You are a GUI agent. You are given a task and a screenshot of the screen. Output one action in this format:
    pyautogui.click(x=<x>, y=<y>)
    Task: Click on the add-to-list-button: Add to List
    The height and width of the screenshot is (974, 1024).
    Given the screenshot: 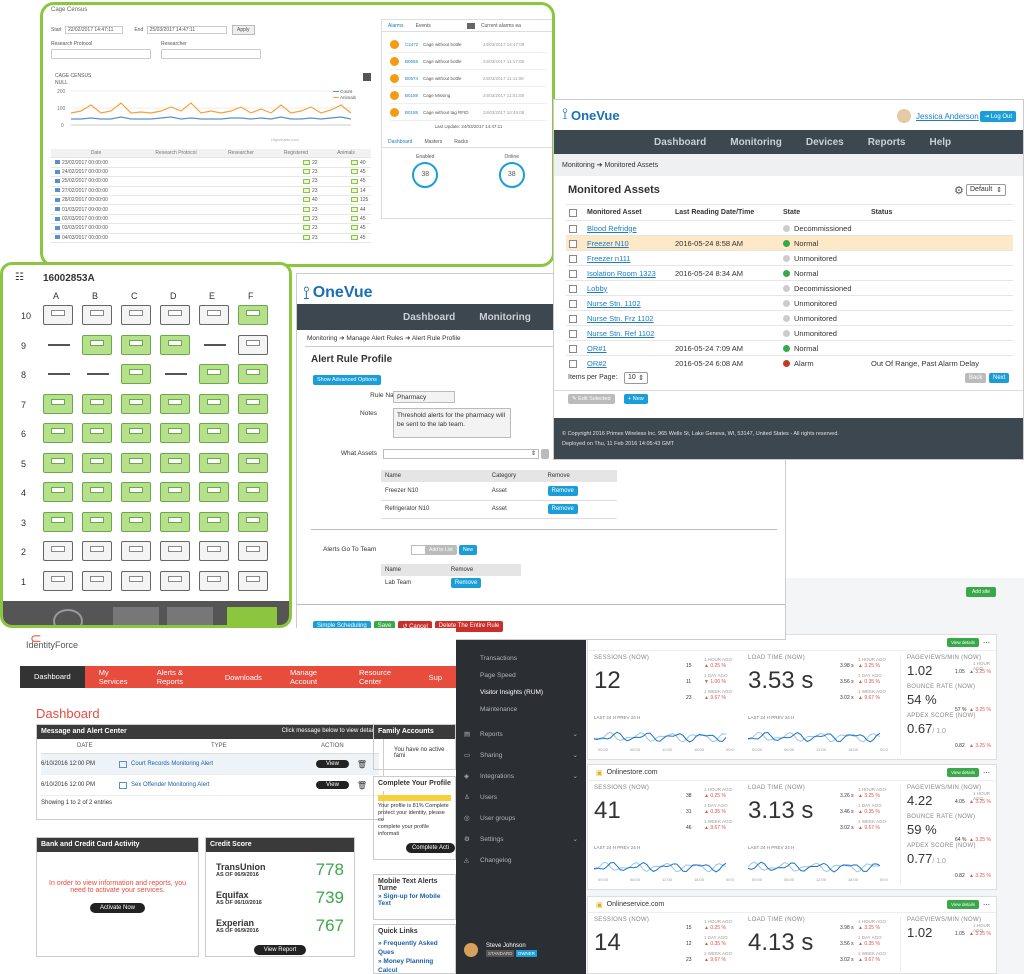 What is the action you would take?
    pyautogui.click(x=441, y=550)
    